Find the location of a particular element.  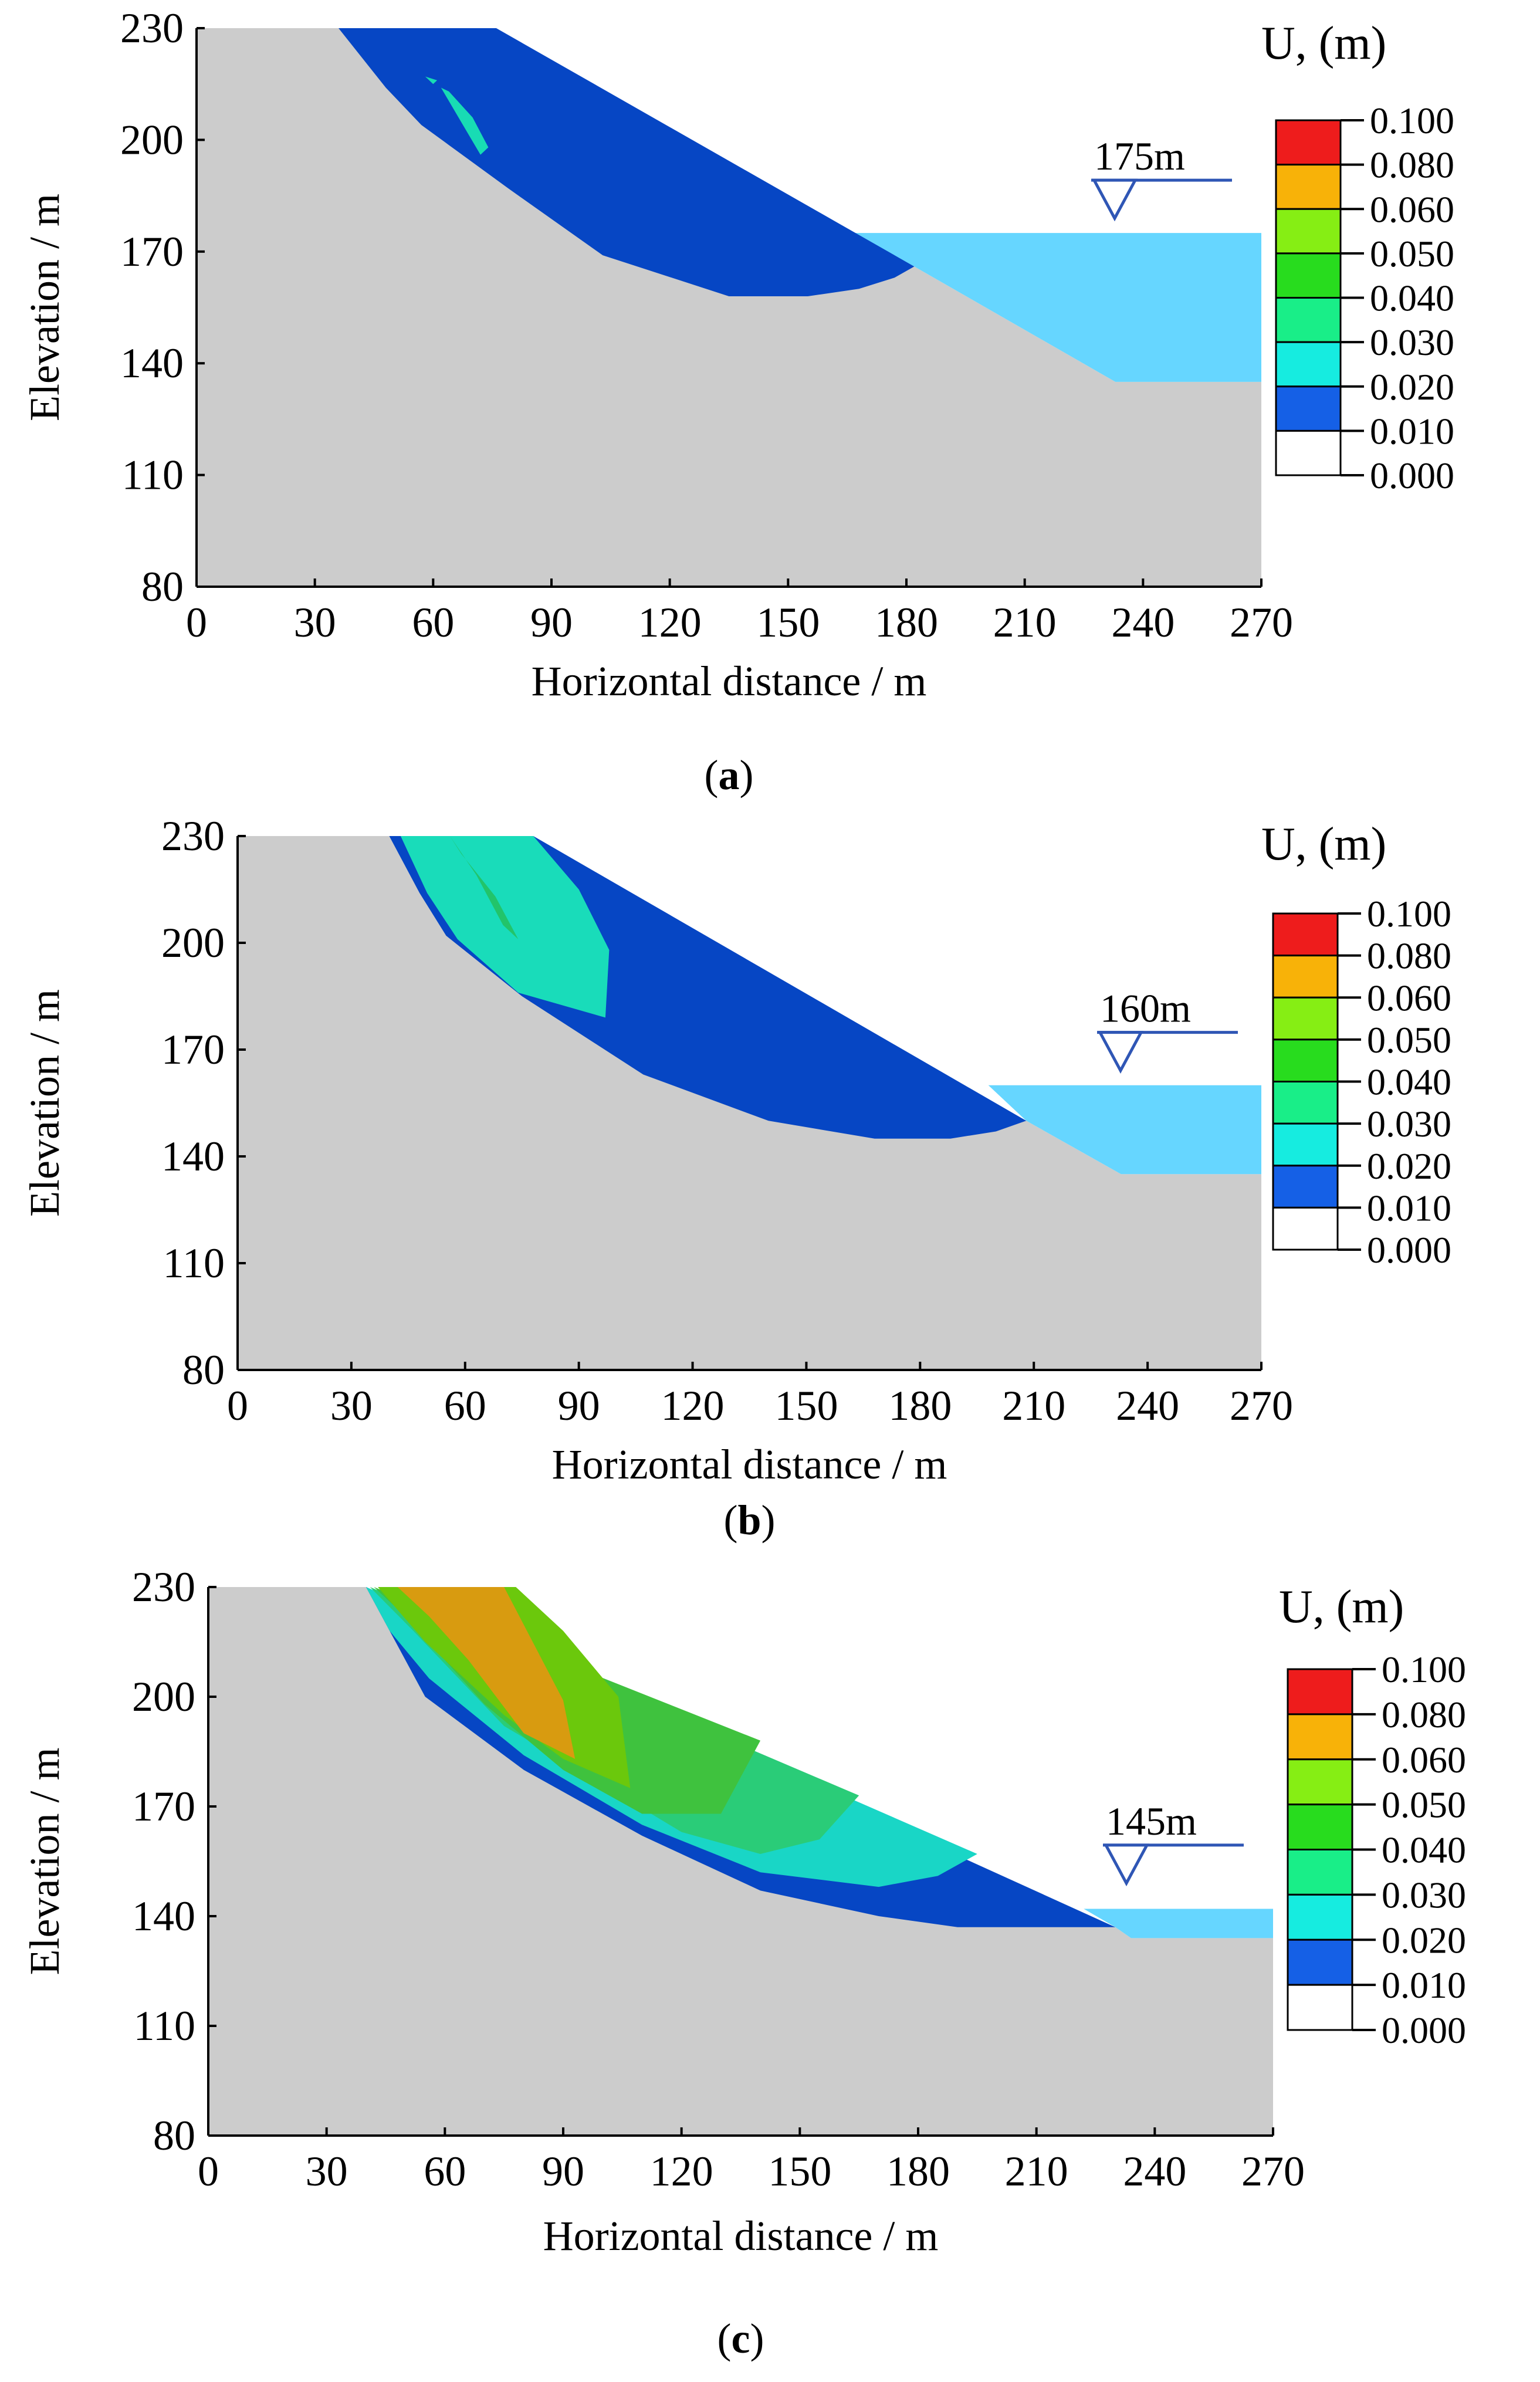

panel-letter: a is located at coordinates (729, 775).